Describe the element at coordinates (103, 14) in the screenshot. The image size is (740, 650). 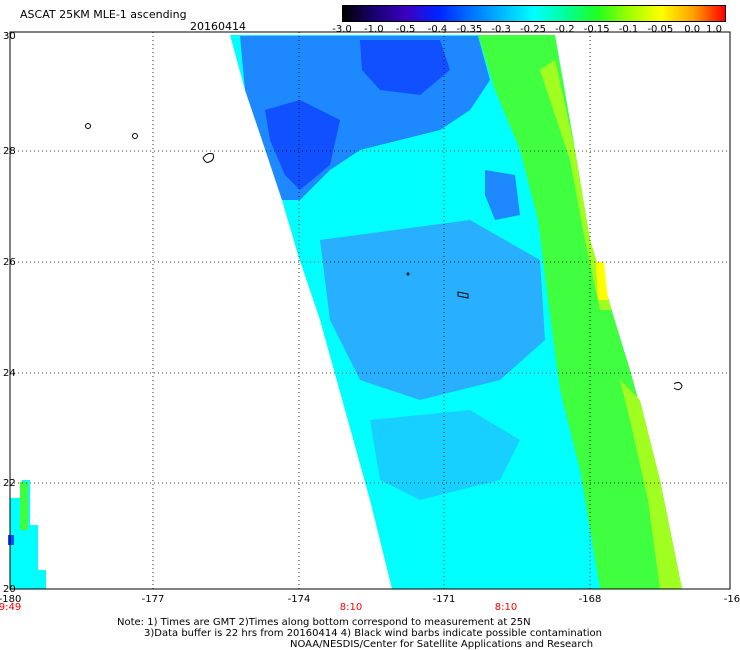
I see `map-title: ASCAT 25KM MLE-1 ascending` at that location.